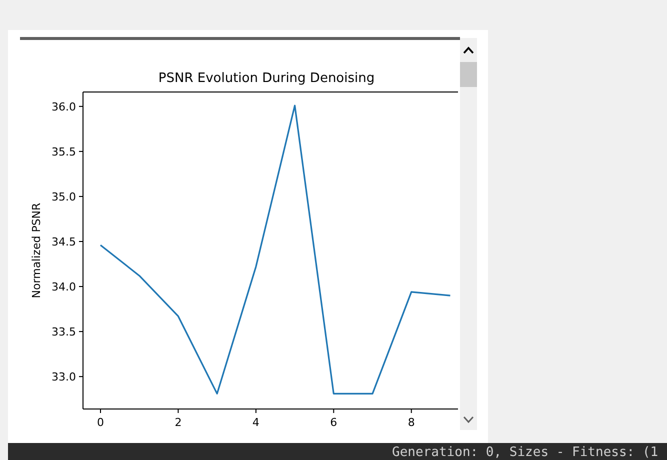 The width and height of the screenshot is (667, 460). What do you see at coordinates (64, 197) in the screenshot?
I see `y-tick-label: 35.0` at bounding box center [64, 197].